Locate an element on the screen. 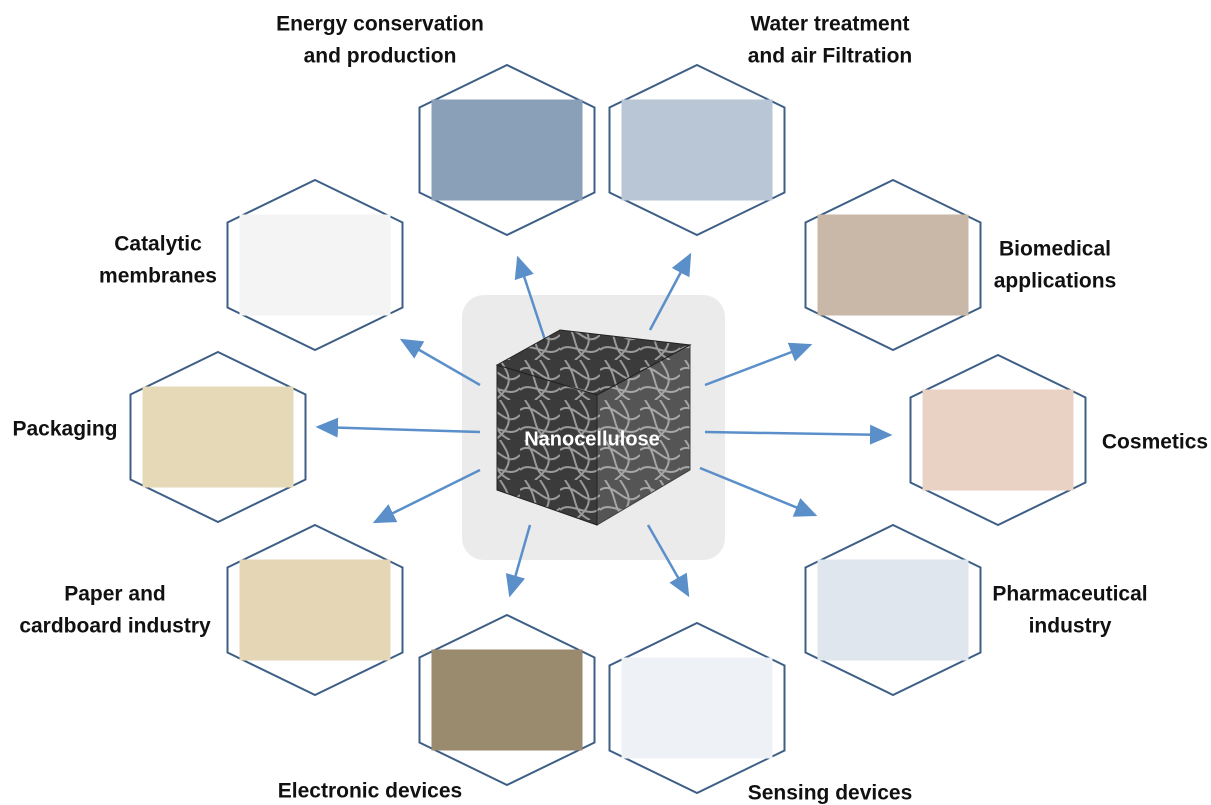  application-label: Energy conservation is located at coordinates (380, 24).